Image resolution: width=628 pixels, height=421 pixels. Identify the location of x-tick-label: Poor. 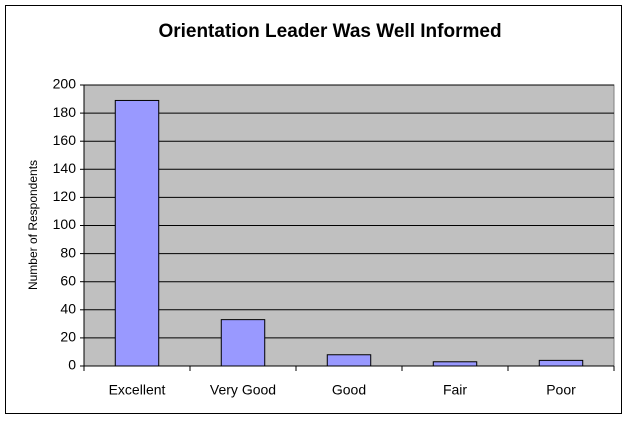
(561, 390).